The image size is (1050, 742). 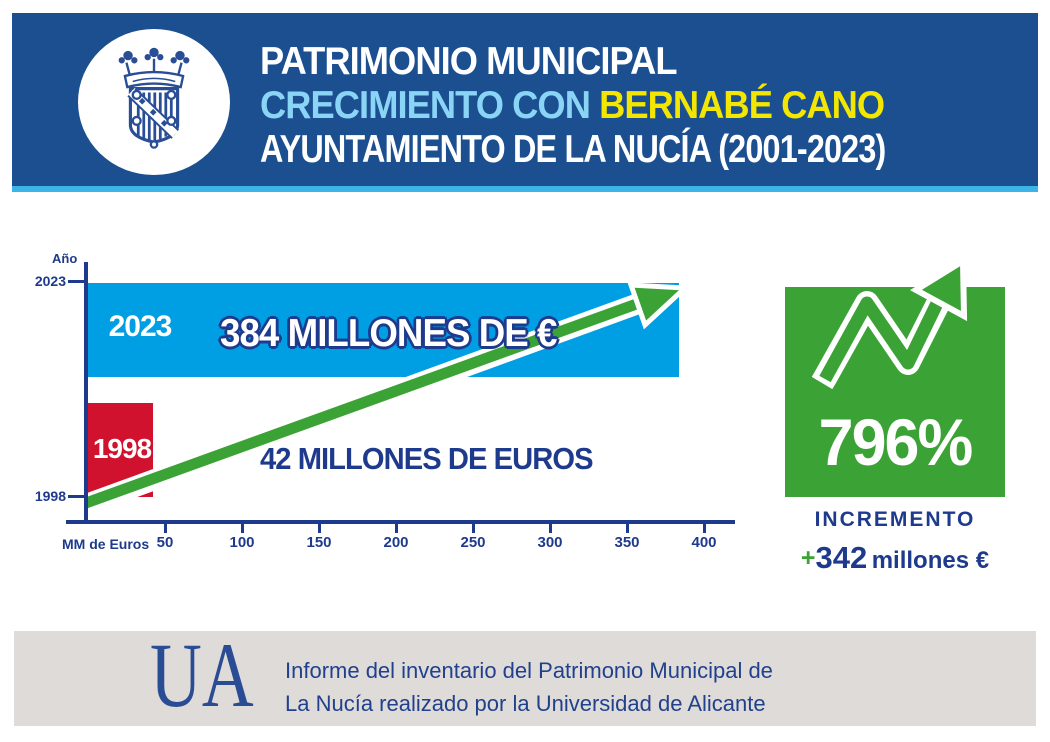 I want to click on x-axis-line, so click(x=400, y=522).